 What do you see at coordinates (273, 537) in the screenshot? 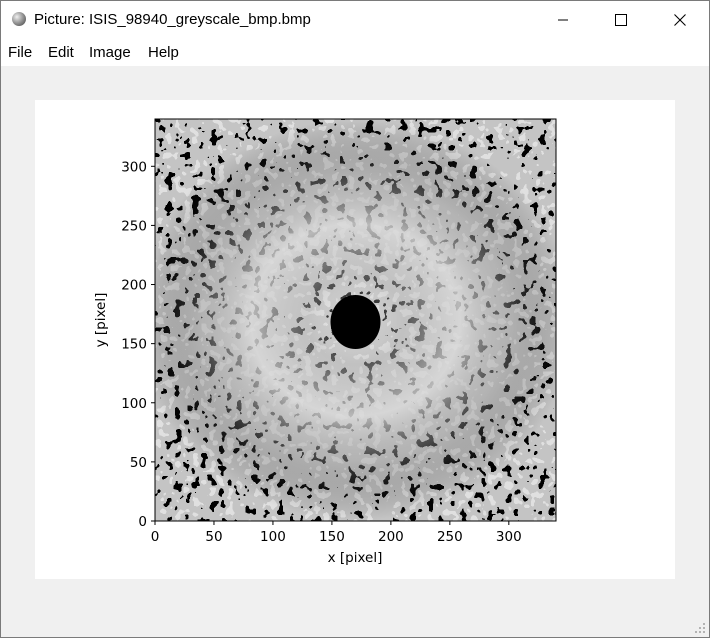
I see `x-tick-label: 100` at bounding box center [273, 537].